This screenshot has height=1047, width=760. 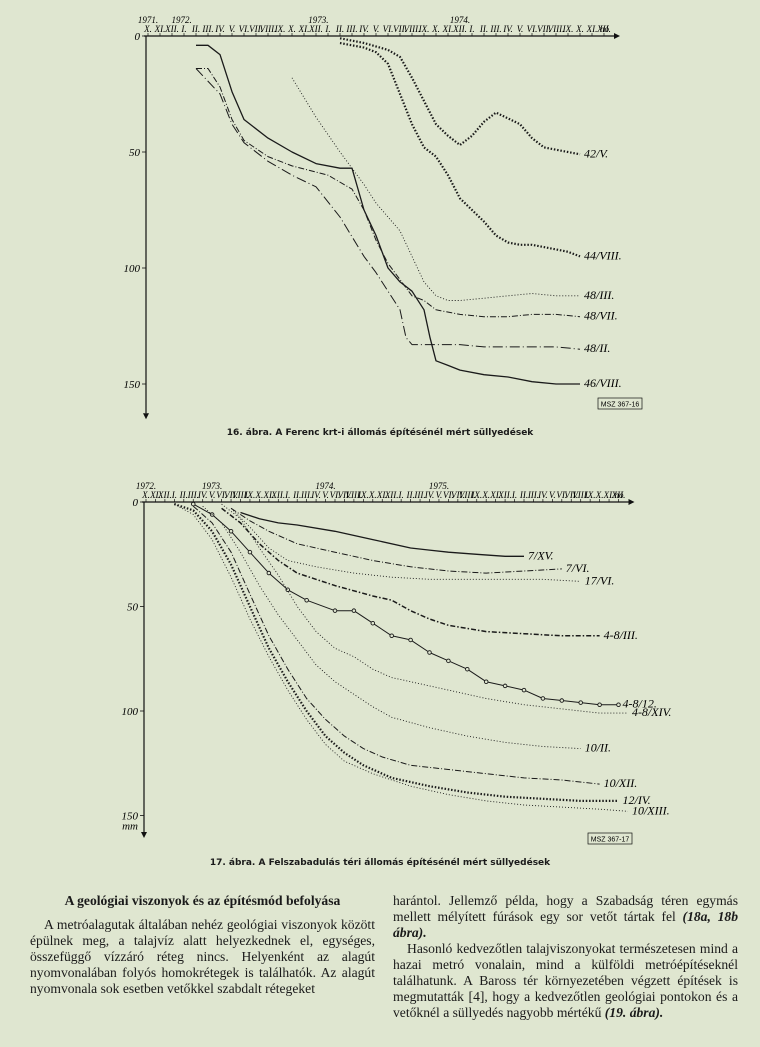 What do you see at coordinates (631, 502) in the screenshot?
I see `x-axis-arrow-icon` at bounding box center [631, 502].